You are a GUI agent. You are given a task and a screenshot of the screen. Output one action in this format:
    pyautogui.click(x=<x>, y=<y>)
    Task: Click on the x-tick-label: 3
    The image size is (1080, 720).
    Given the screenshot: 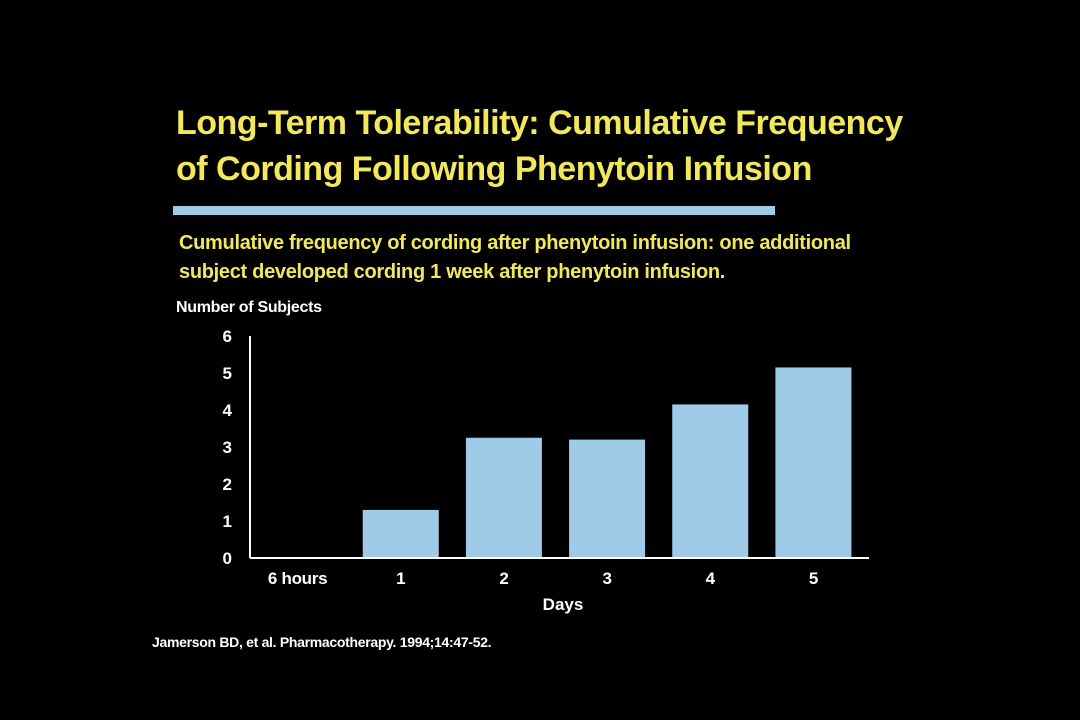 What is the action you would take?
    pyautogui.click(x=607, y=578)
    